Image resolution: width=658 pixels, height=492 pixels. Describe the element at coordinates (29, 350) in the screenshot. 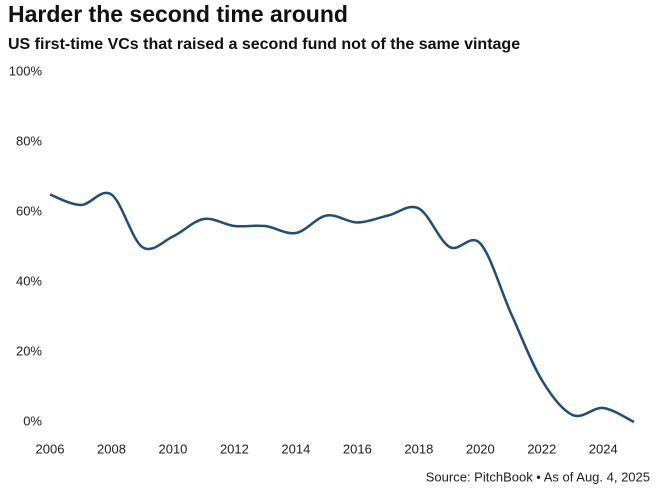

I see `y-tick-label: 20%` at that location.